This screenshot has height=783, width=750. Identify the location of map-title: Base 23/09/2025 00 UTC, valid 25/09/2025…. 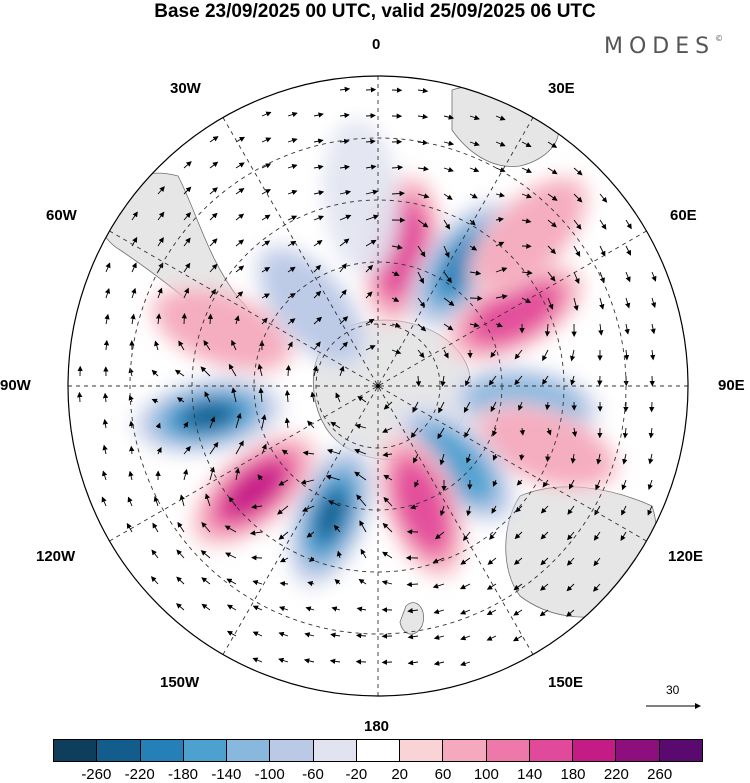
(375, 11).